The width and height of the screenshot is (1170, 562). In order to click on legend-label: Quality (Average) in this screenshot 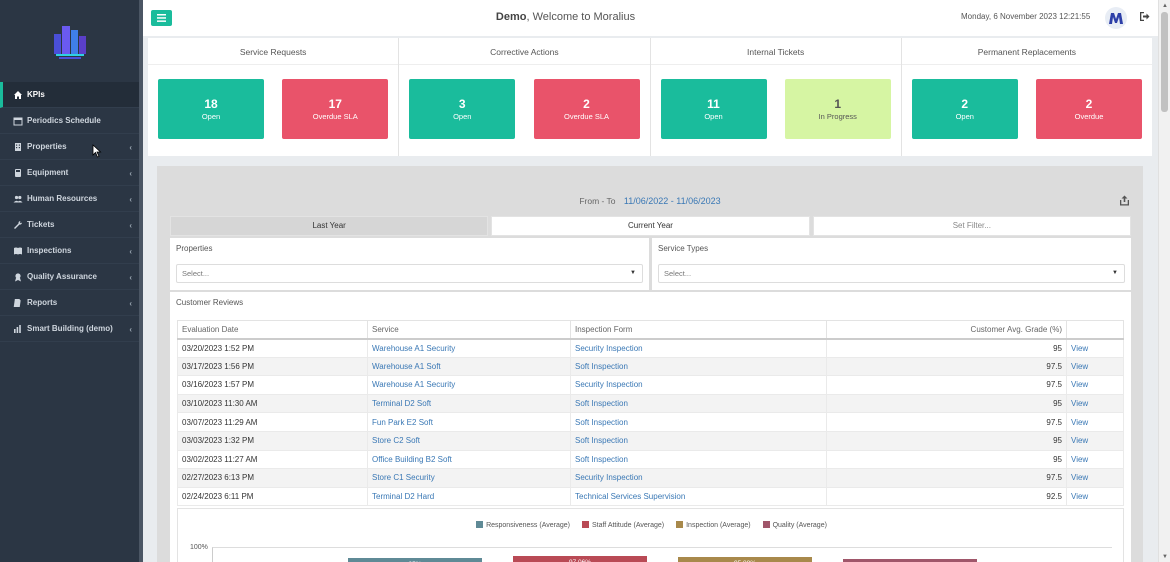, I will do `click(799, 525)`.